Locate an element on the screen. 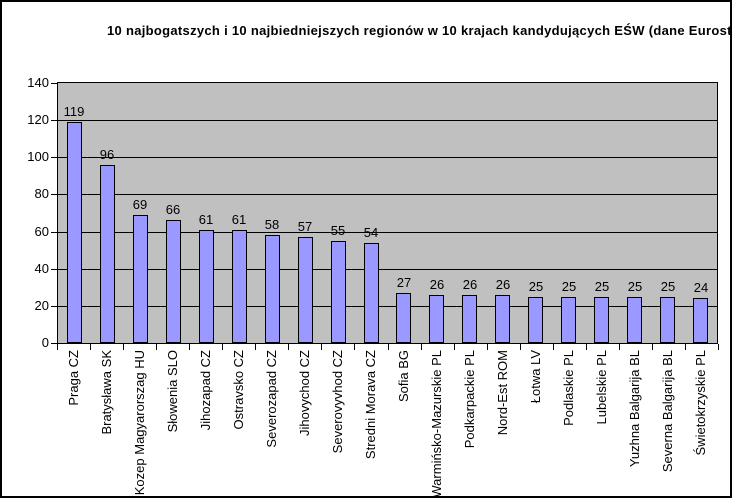  x-category-label: Jihovychod CZ is located at coordinates (304, 393).